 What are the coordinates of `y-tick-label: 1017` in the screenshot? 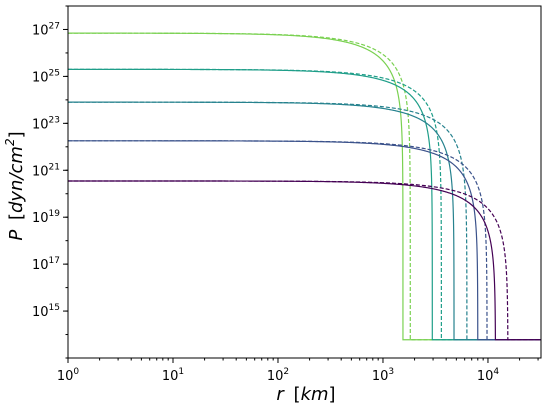 It's located at (46, 264).